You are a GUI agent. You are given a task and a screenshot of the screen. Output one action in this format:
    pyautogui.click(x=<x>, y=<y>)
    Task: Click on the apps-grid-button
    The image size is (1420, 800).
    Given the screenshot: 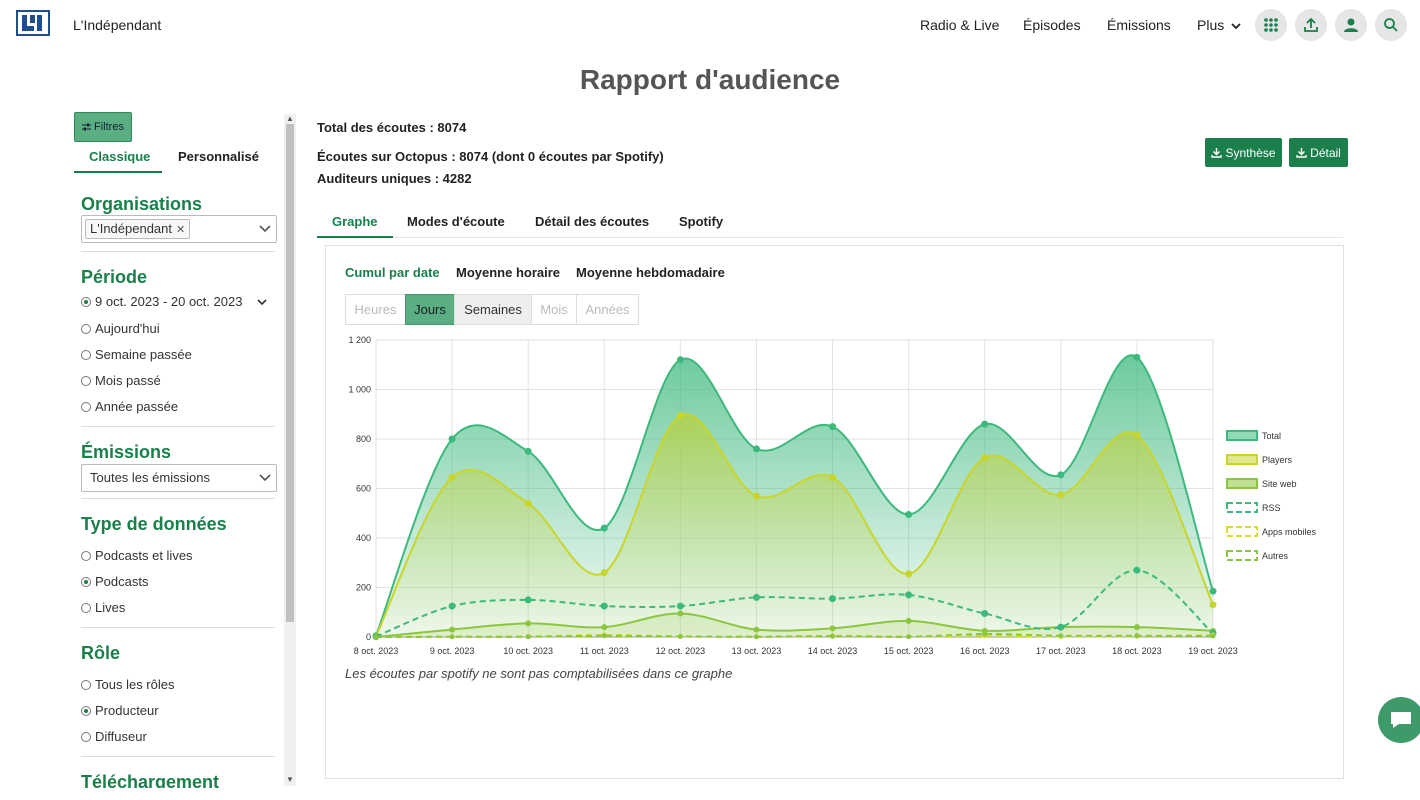 What is the action you would take?
    pyautogui.click(x=1271, y=25)
    